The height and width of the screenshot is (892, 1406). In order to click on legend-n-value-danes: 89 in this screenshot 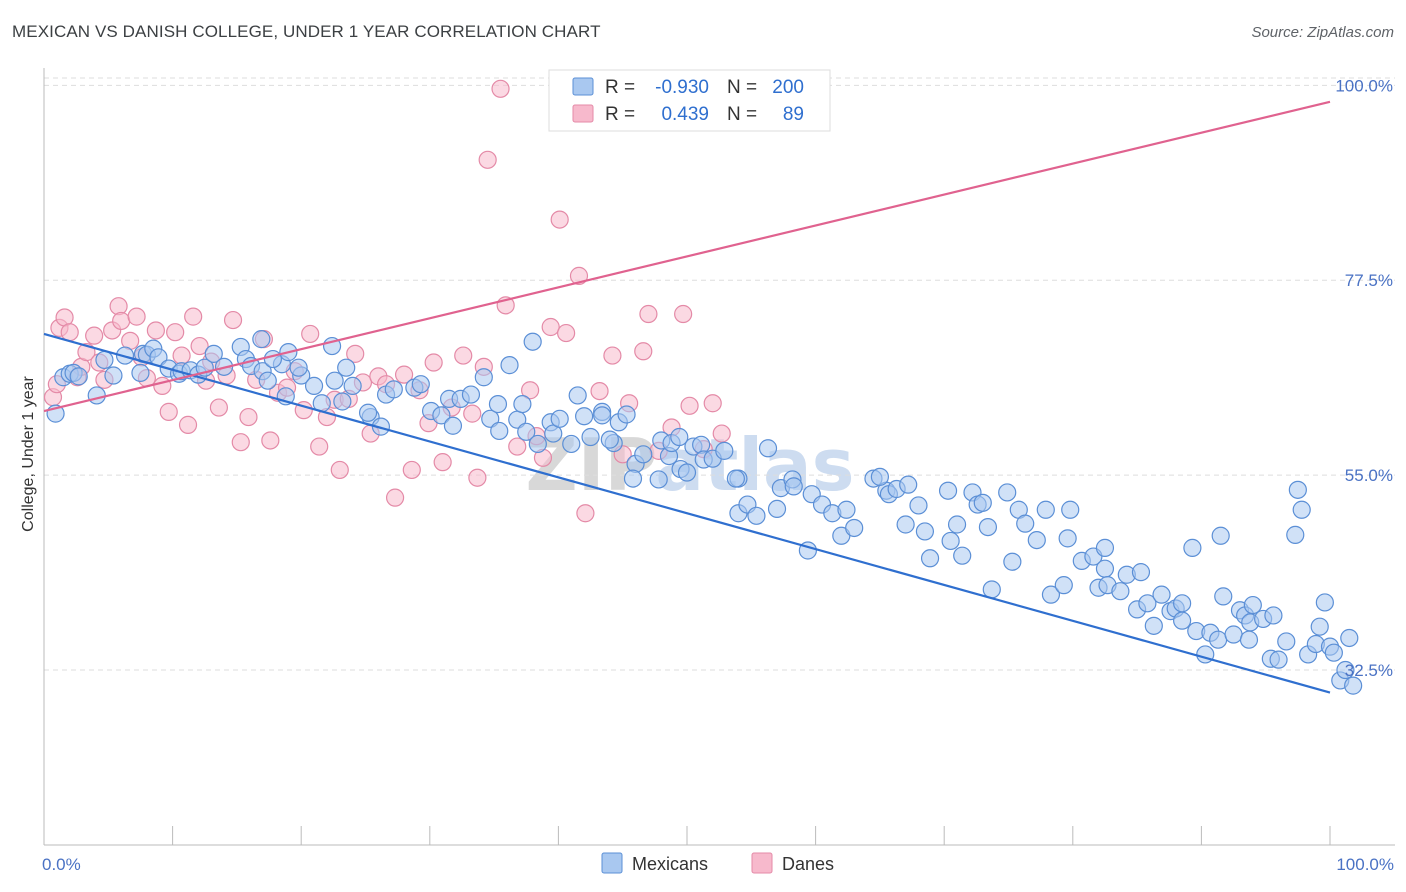, I will do `click(793, 114)`.